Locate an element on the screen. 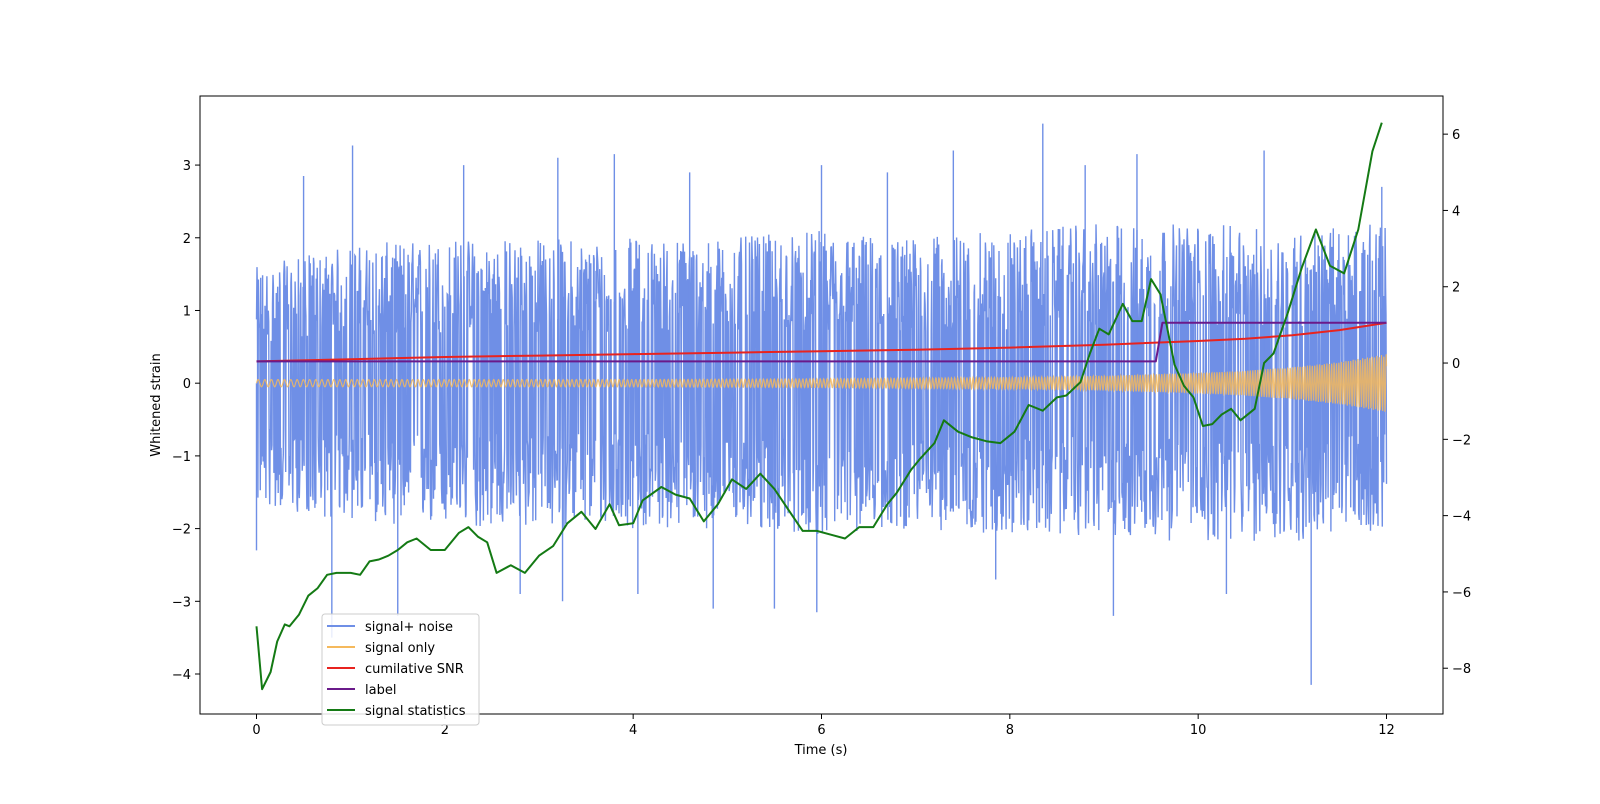 Image resolution: width=1600 pixels, height=804 pixels. x-tick-label: 0 is located at coordinates (256, 730).